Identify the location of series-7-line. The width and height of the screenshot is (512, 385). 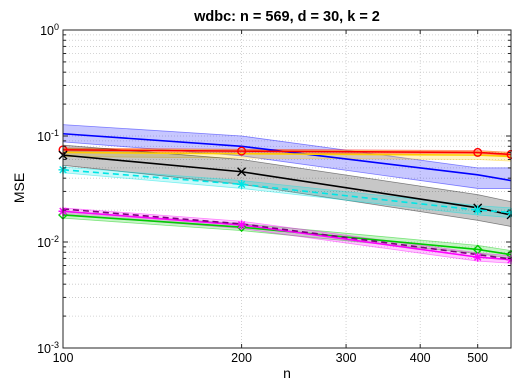
(287, 235).